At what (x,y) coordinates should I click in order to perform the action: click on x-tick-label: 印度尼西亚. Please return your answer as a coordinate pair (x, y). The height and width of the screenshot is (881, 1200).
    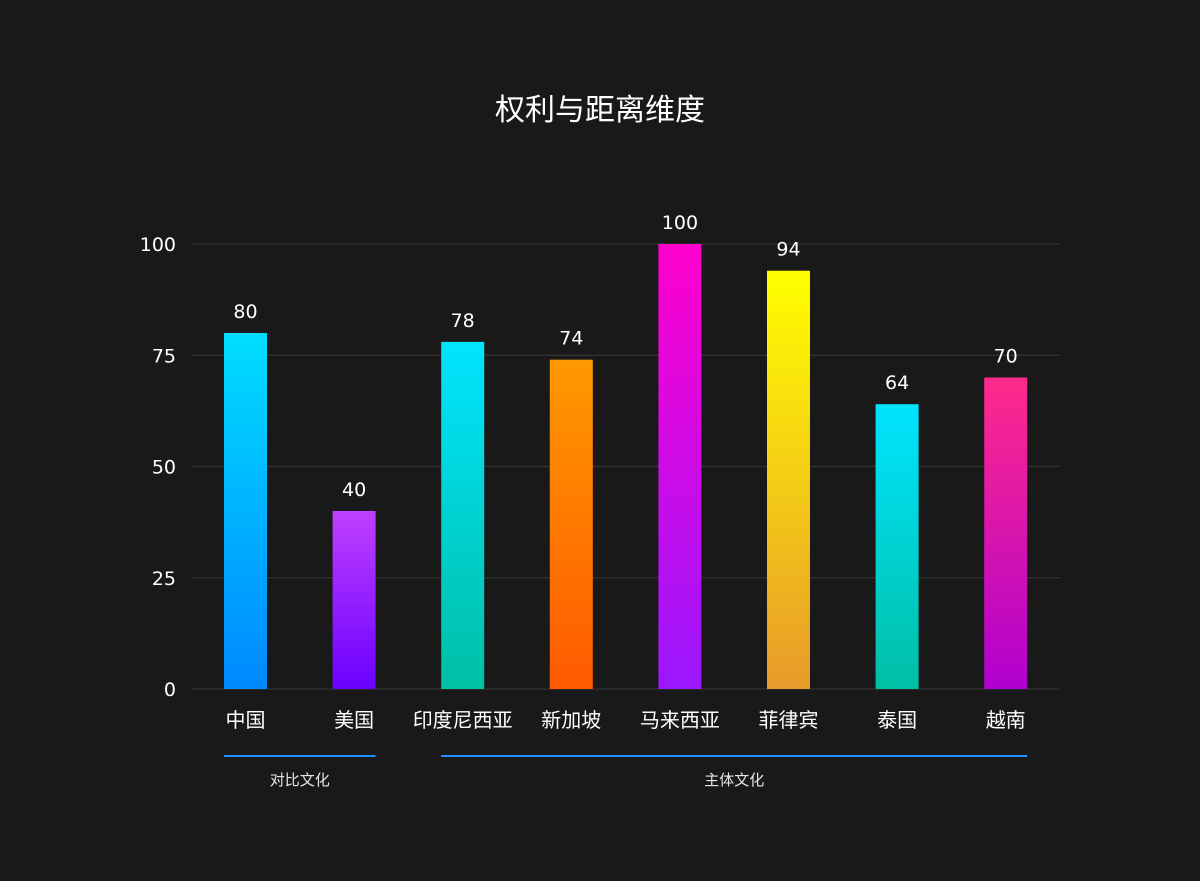
    Looking at the image, I should click on (463, 720).